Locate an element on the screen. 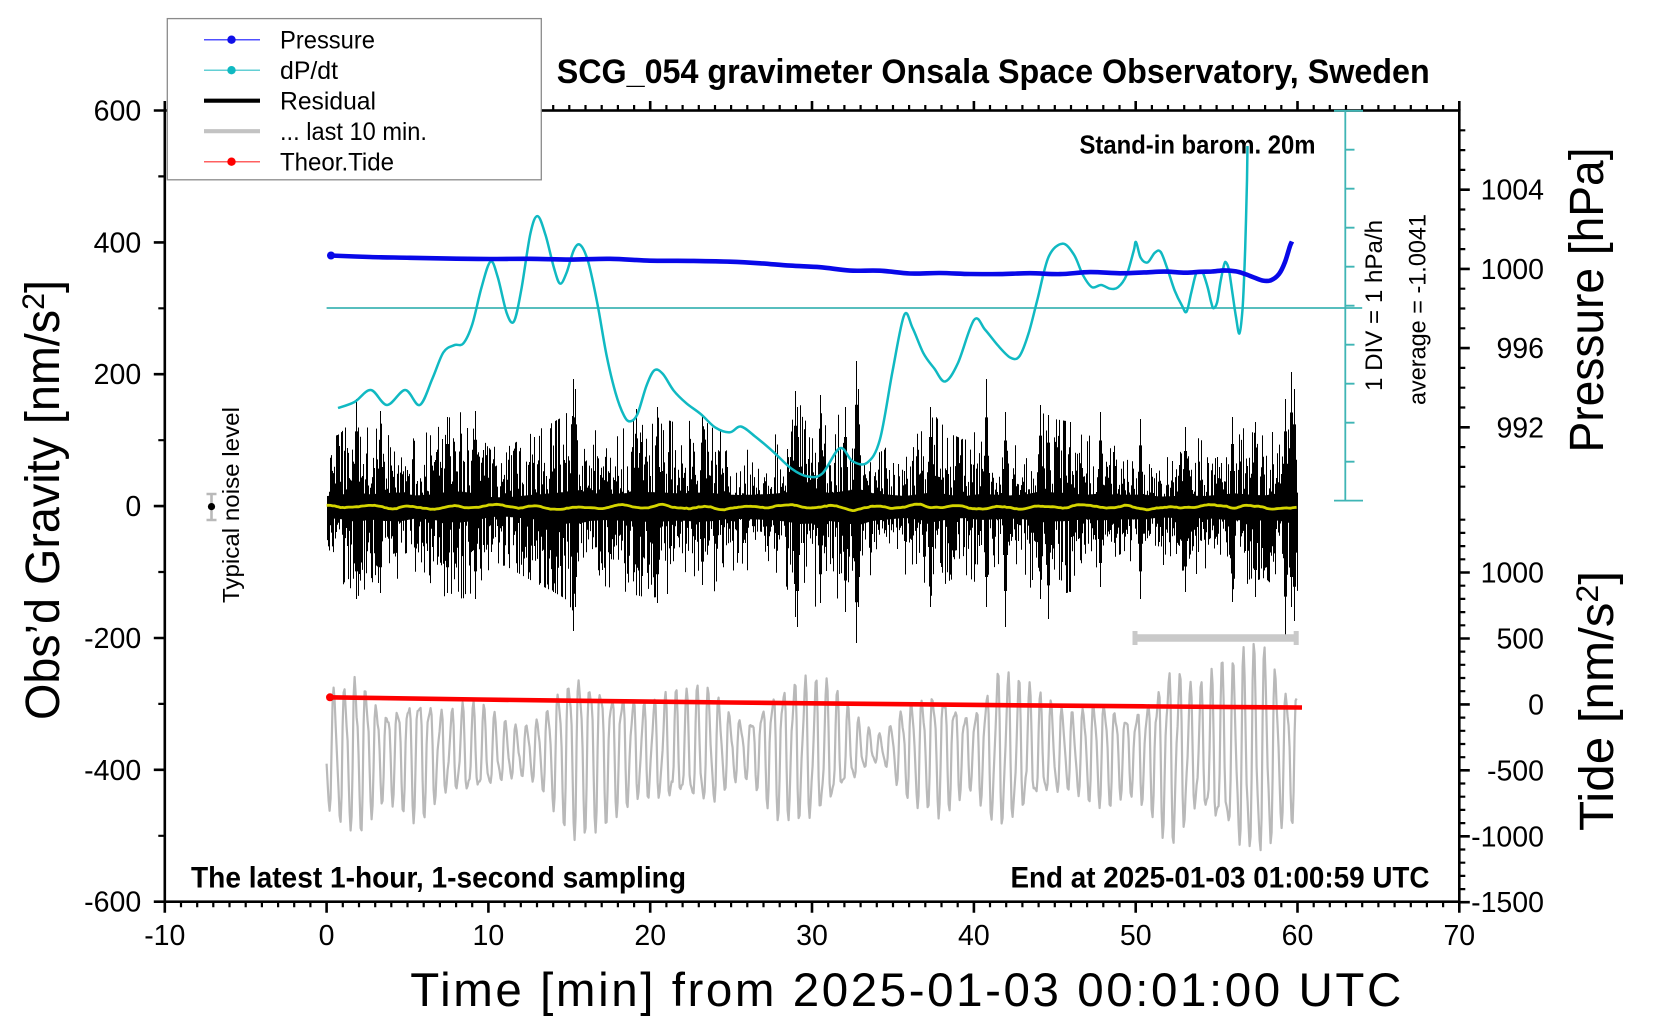 This screenshot has width=1660, height=1020. svg-text: 200 is located at coordinates (118, 375).